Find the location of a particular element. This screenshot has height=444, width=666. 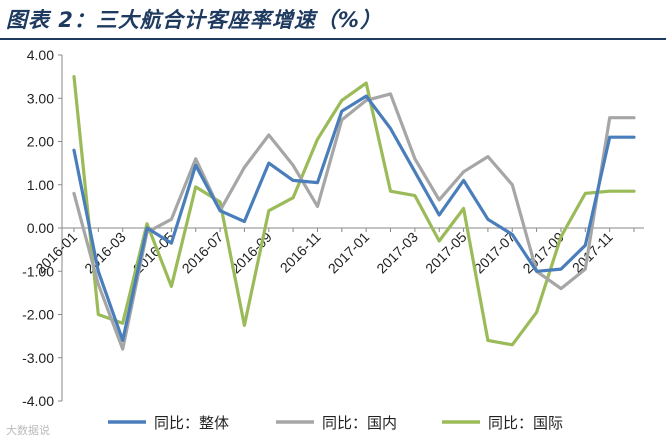

legend: 同比：整体 同比：国内 同比：国际 is located at coordinates (335, 423).